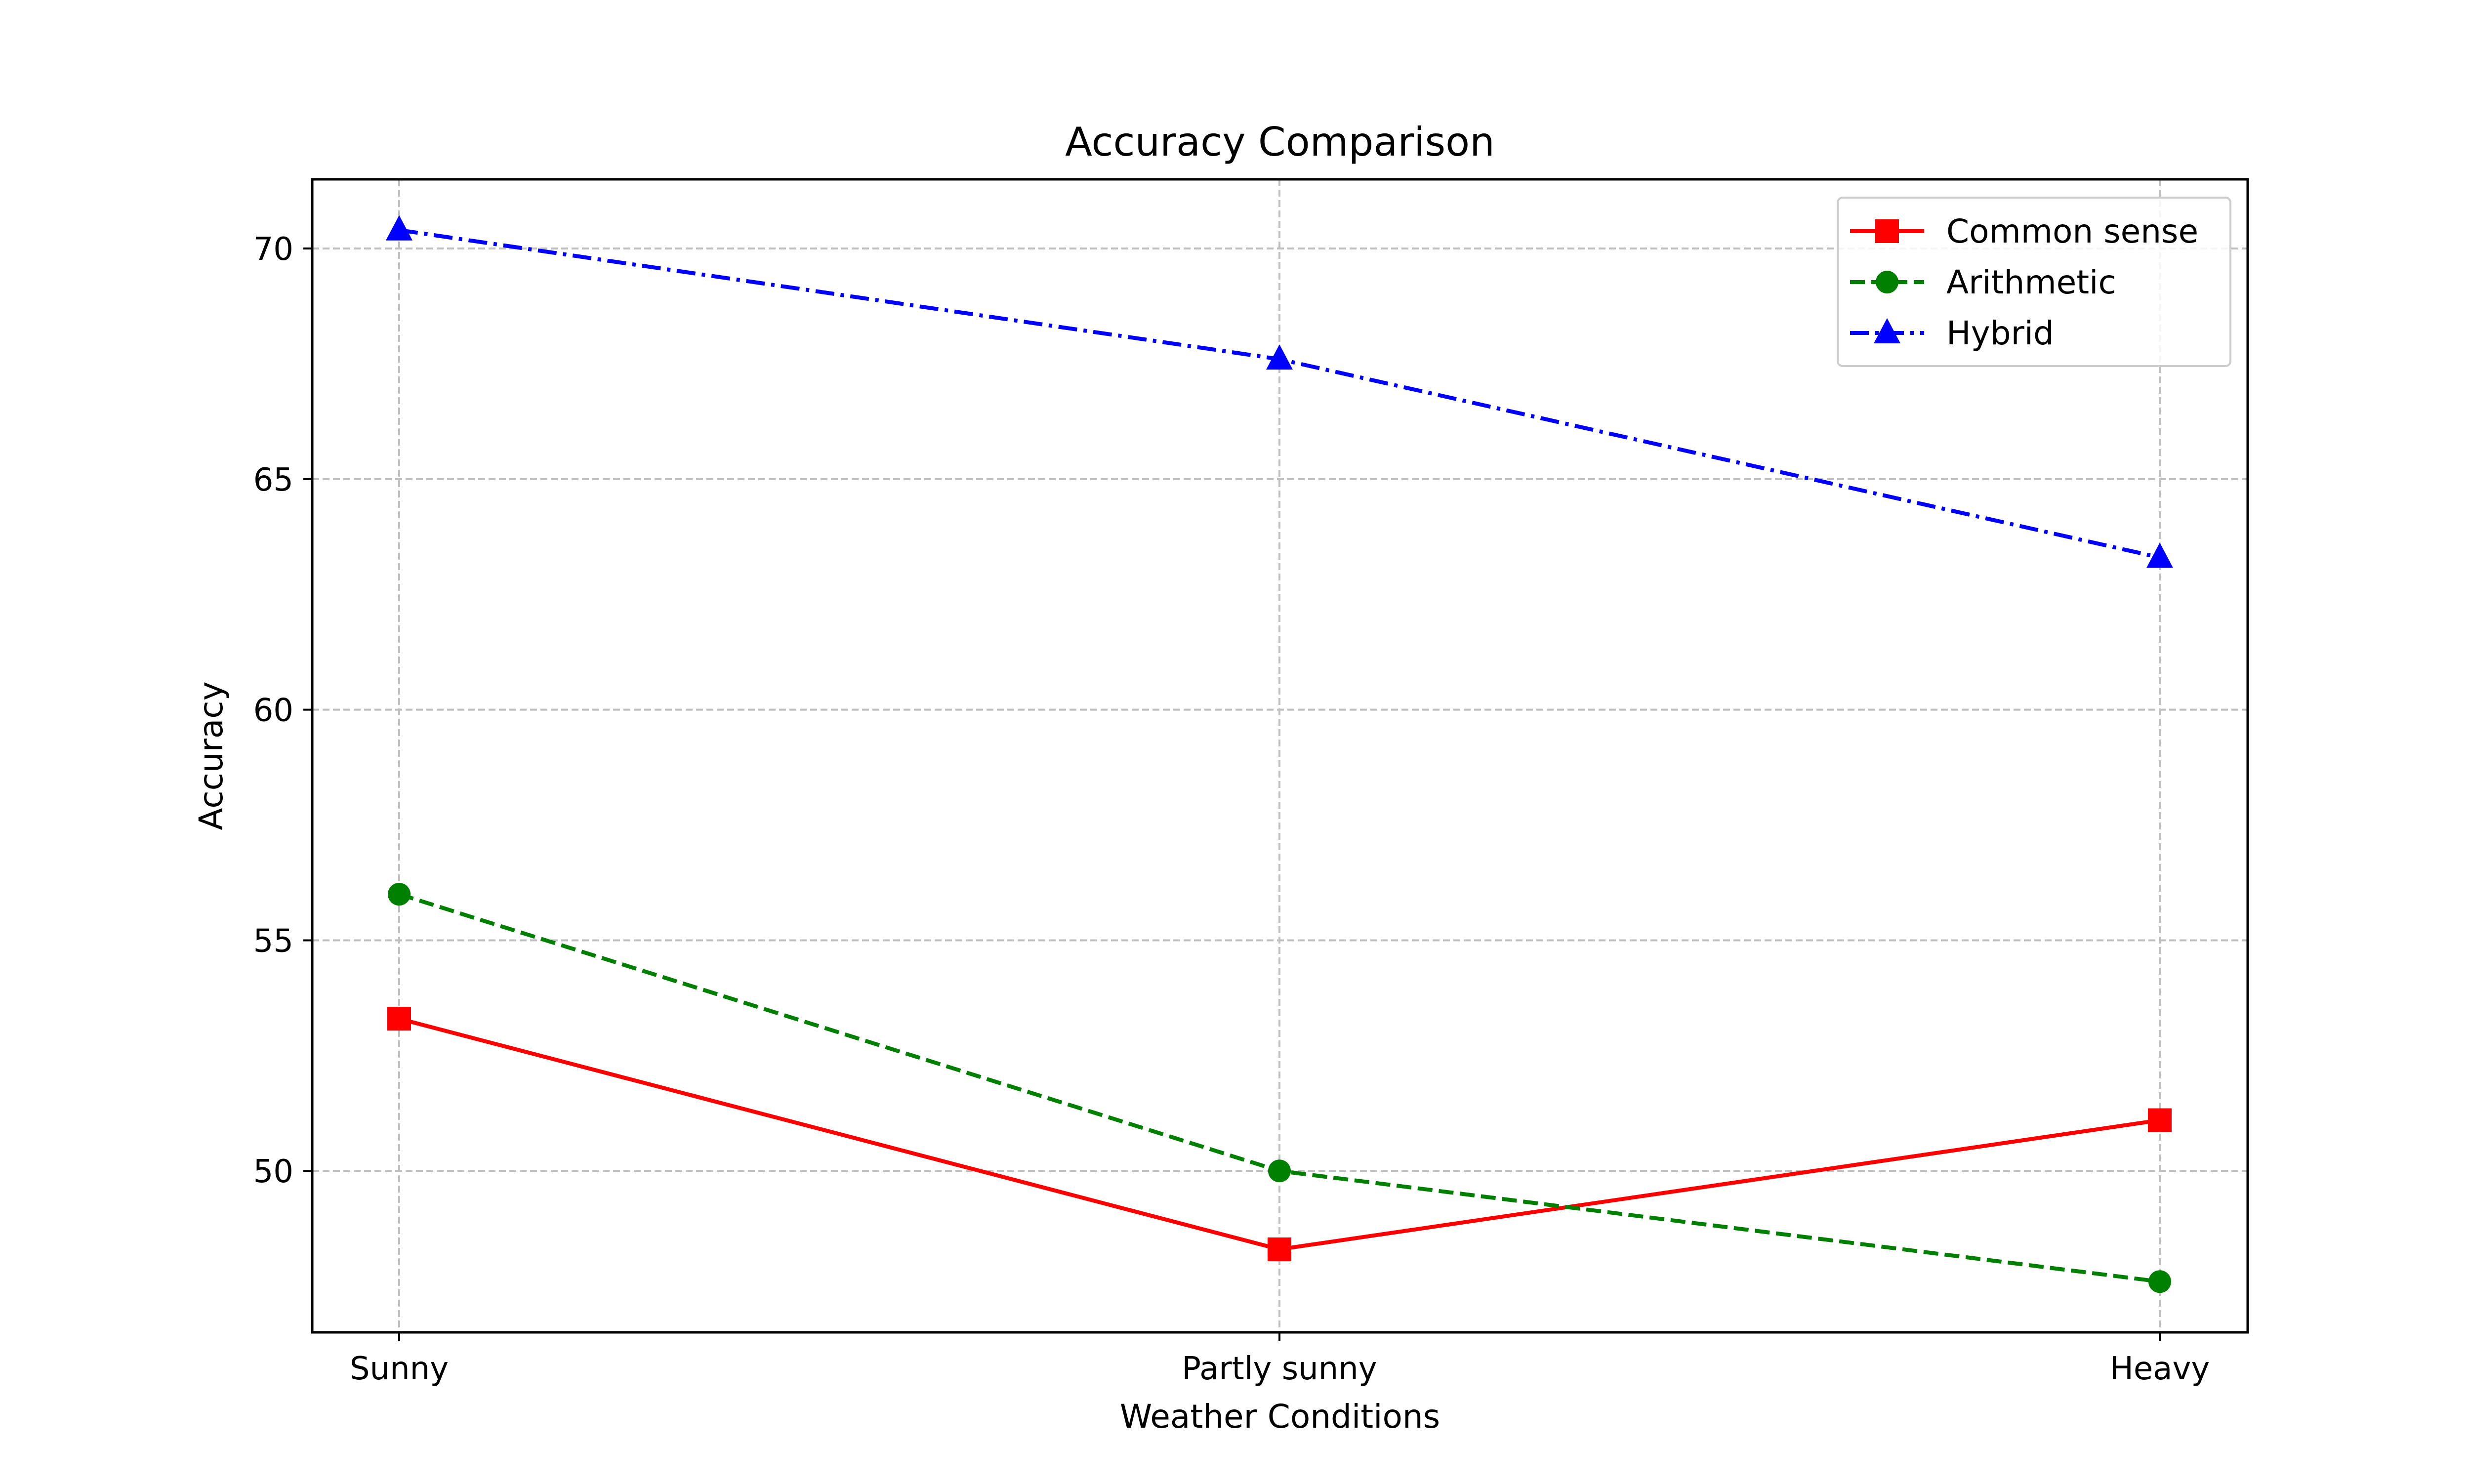 This screenshot has height=1484, width=2470. Describe the element at coordinates (273, 249) in the screenshot. I see `y-tick-label: 70` at that location.